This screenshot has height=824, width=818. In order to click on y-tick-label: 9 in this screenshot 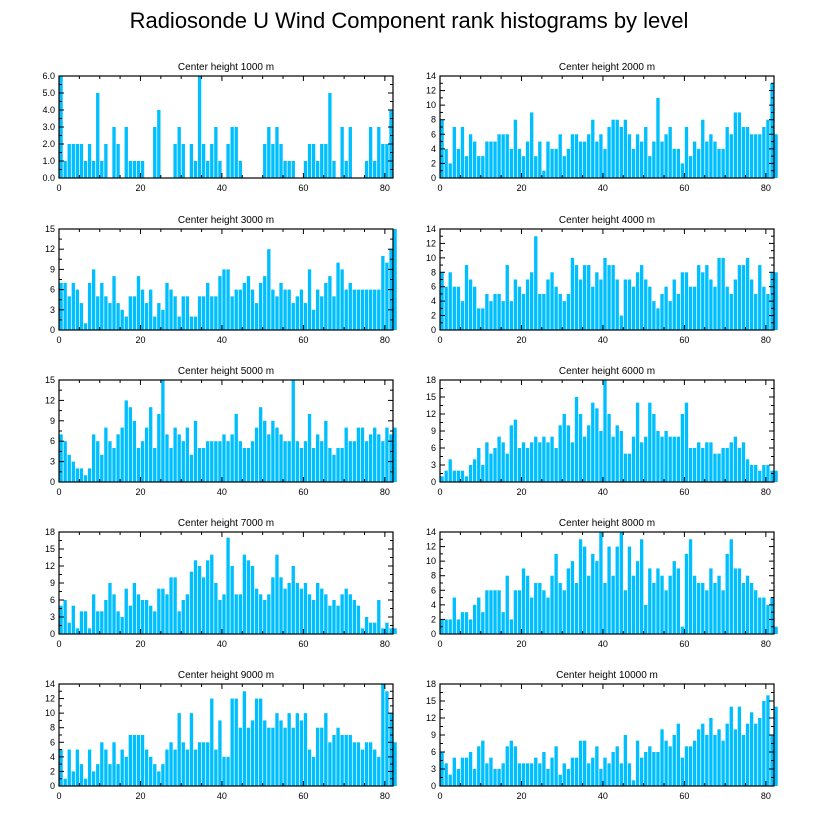, I will do `click(433, 735)`.